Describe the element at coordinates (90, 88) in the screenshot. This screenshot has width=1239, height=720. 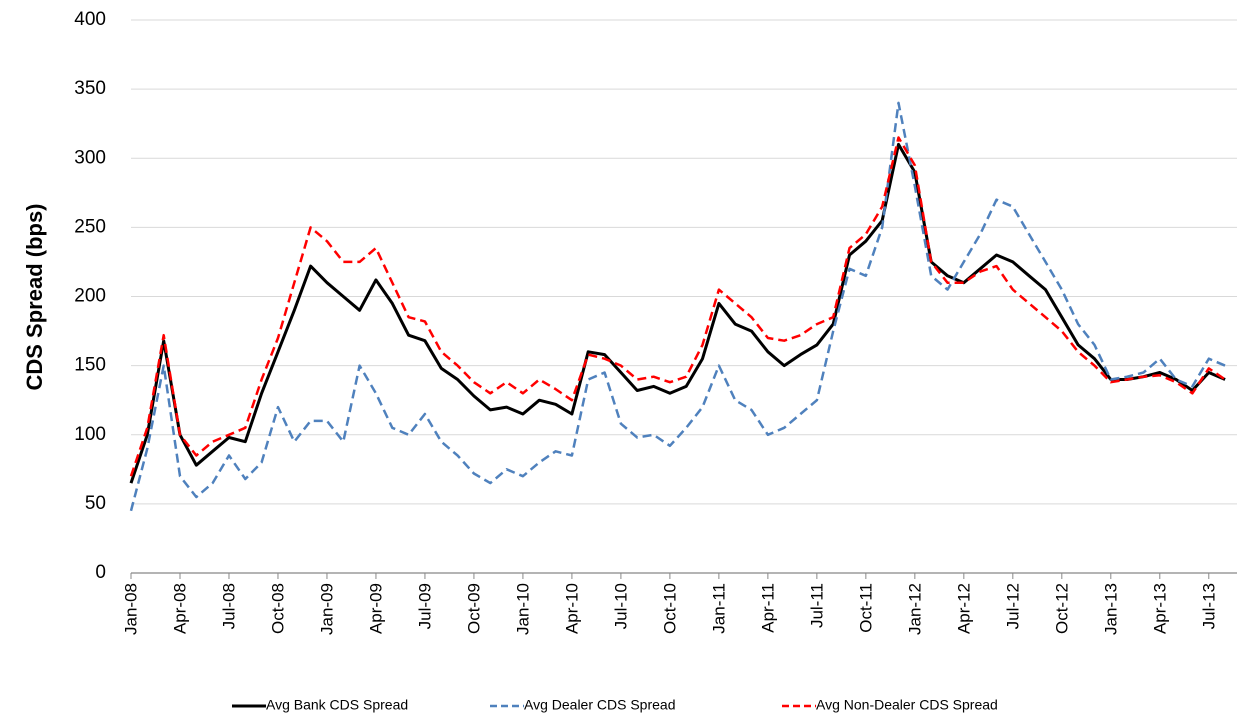
I see `y-tick-label: 350` at that location.